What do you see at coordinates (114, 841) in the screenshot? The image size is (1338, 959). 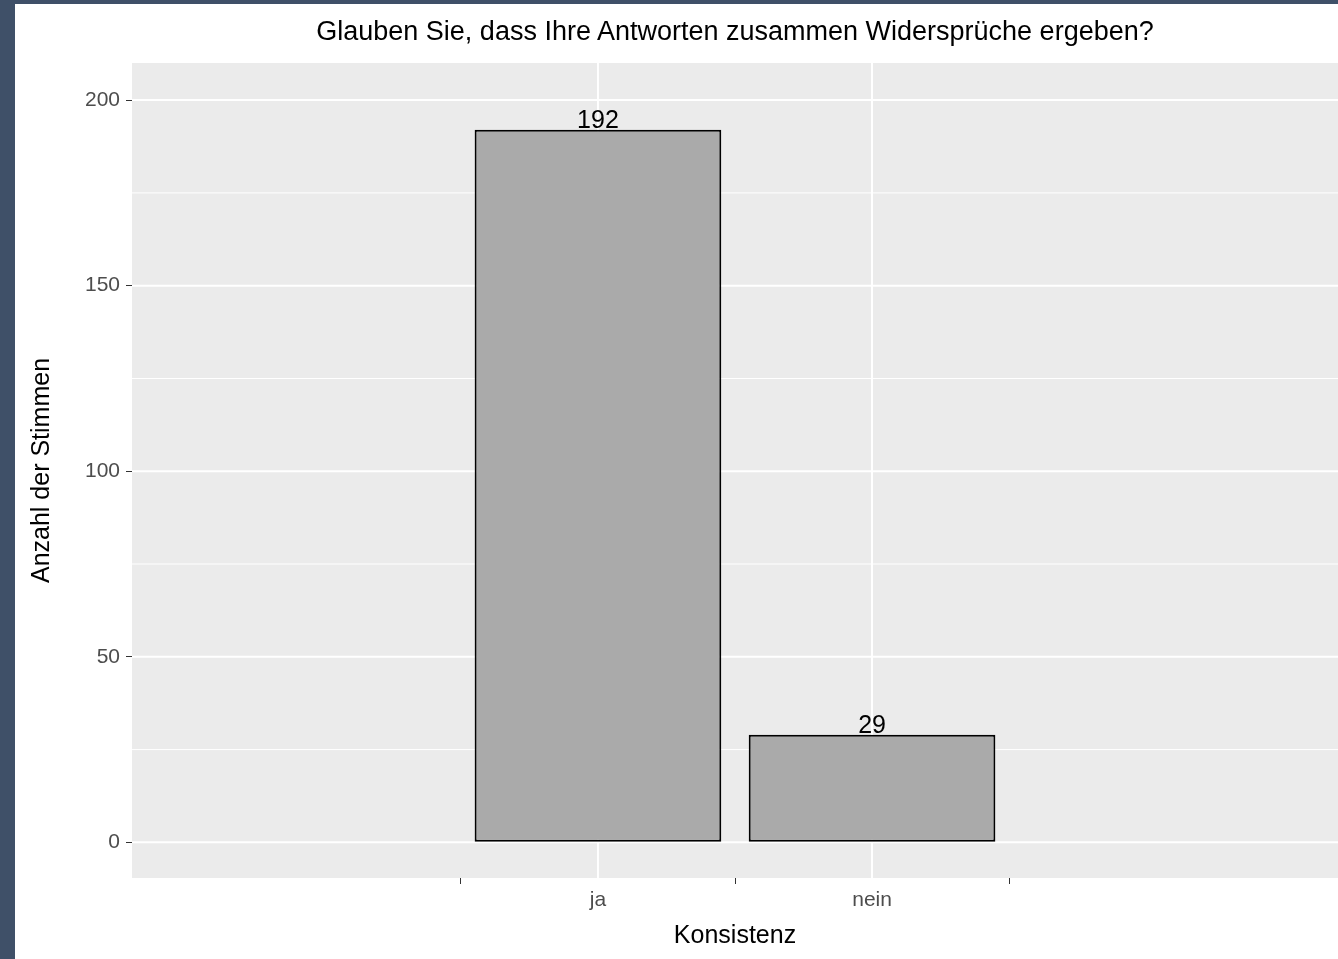 I see `y-tick-label: 0` at bounding box center [114, 841].